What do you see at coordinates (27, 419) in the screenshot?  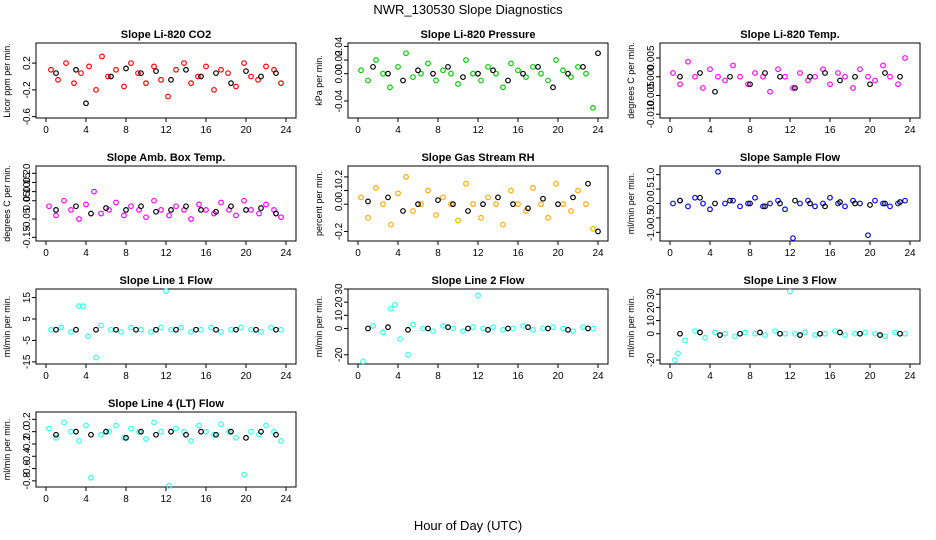 I see `y-tick-label: 0.2` at bounding box center [27, 419].